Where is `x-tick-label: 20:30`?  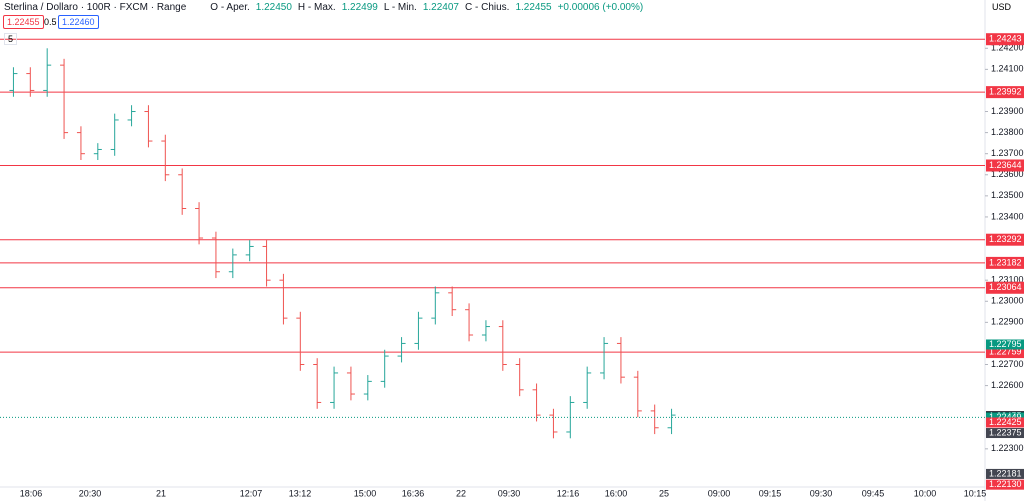 x-tick-label: 20:30 is located at coordinates (90, 493).